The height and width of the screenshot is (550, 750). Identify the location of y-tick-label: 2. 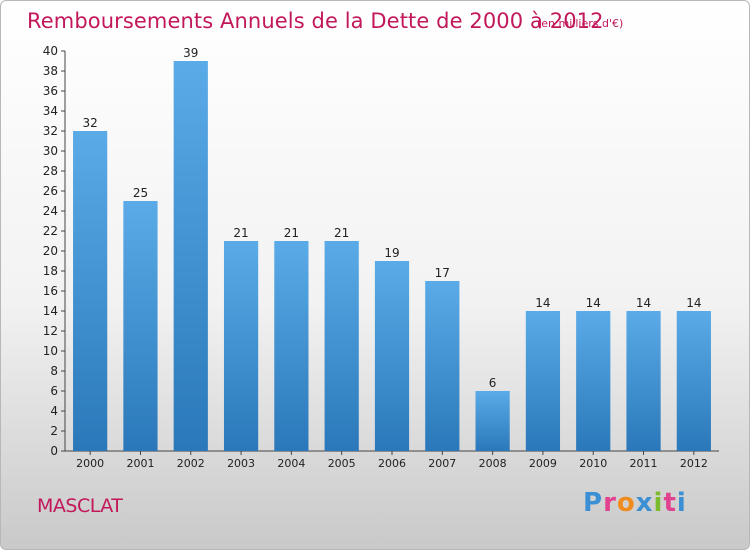
(54, 431).